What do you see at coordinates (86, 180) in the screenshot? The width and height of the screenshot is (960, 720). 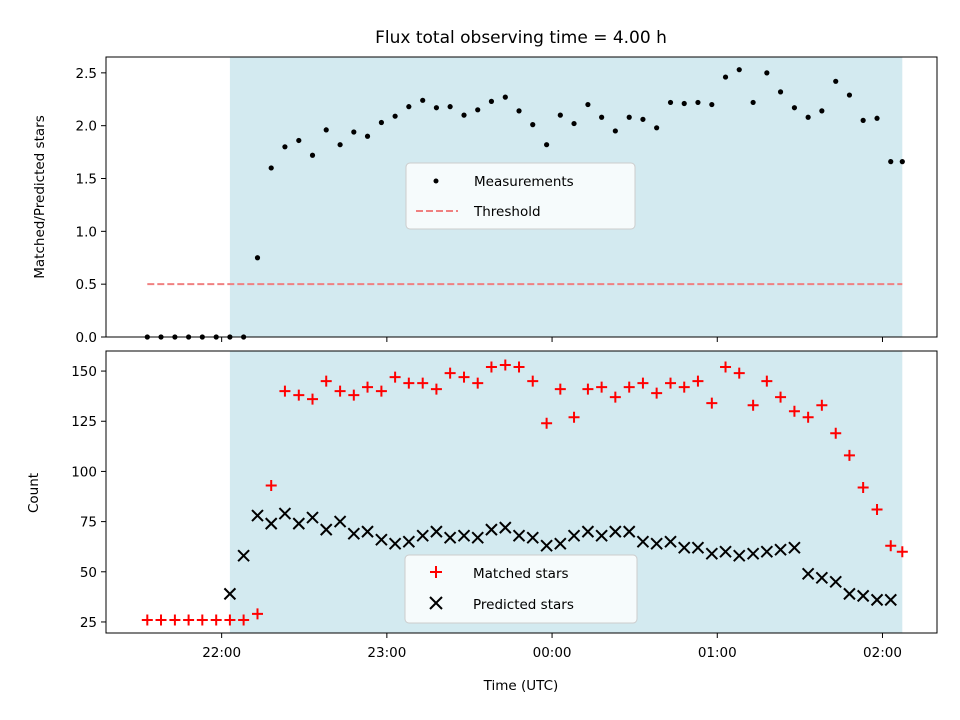 I see `y-tick-label: 1.5` at bounding box center [86, 180].